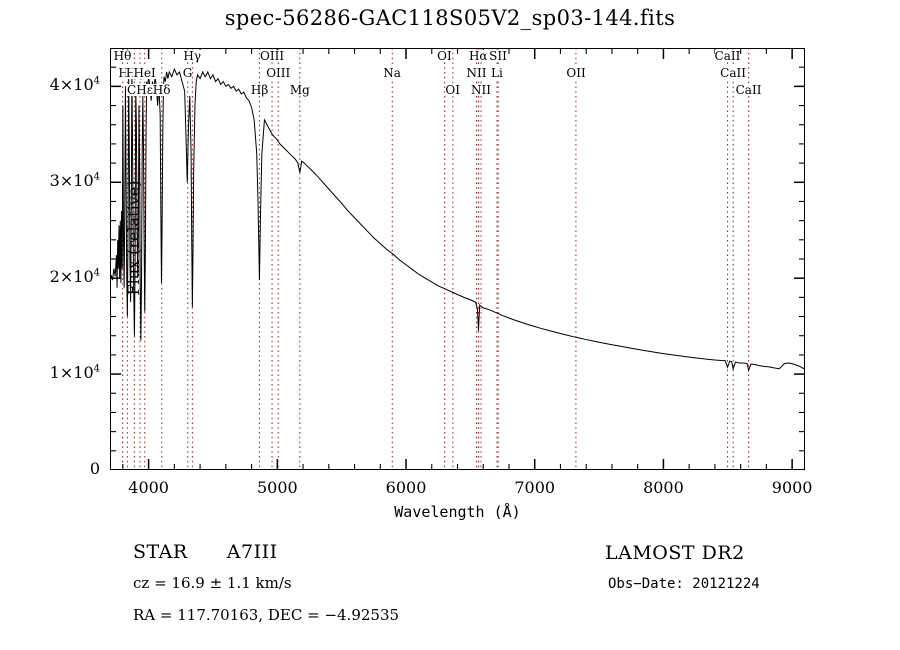 Image resolution: width=900 pixels, height=650 pixels. What do you see at coordinates (792, 487) in the screenshot?
I see `x-tick-label: 9000` at bounding box center [792, 487].